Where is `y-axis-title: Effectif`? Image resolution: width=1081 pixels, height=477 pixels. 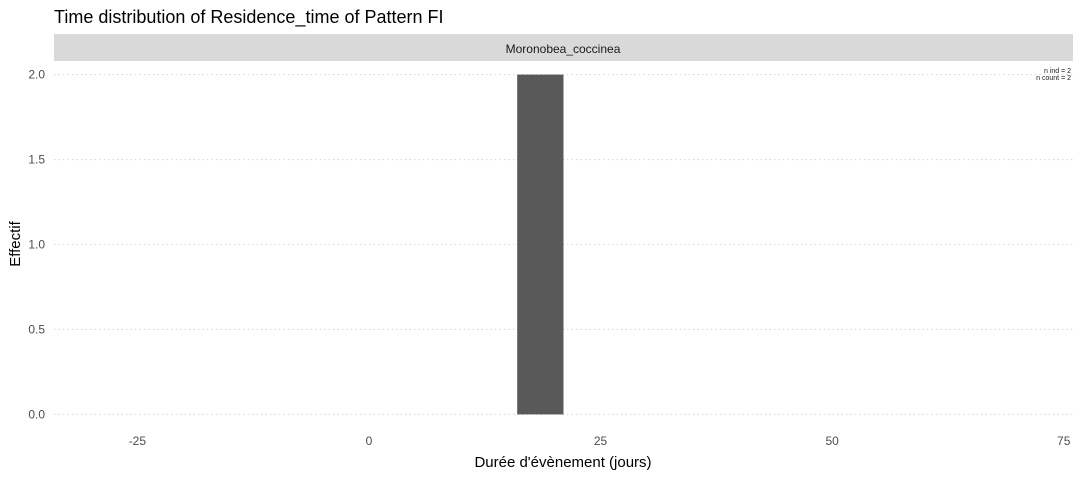 y-axis-title: Effectif is located at coordinates (15, 243).